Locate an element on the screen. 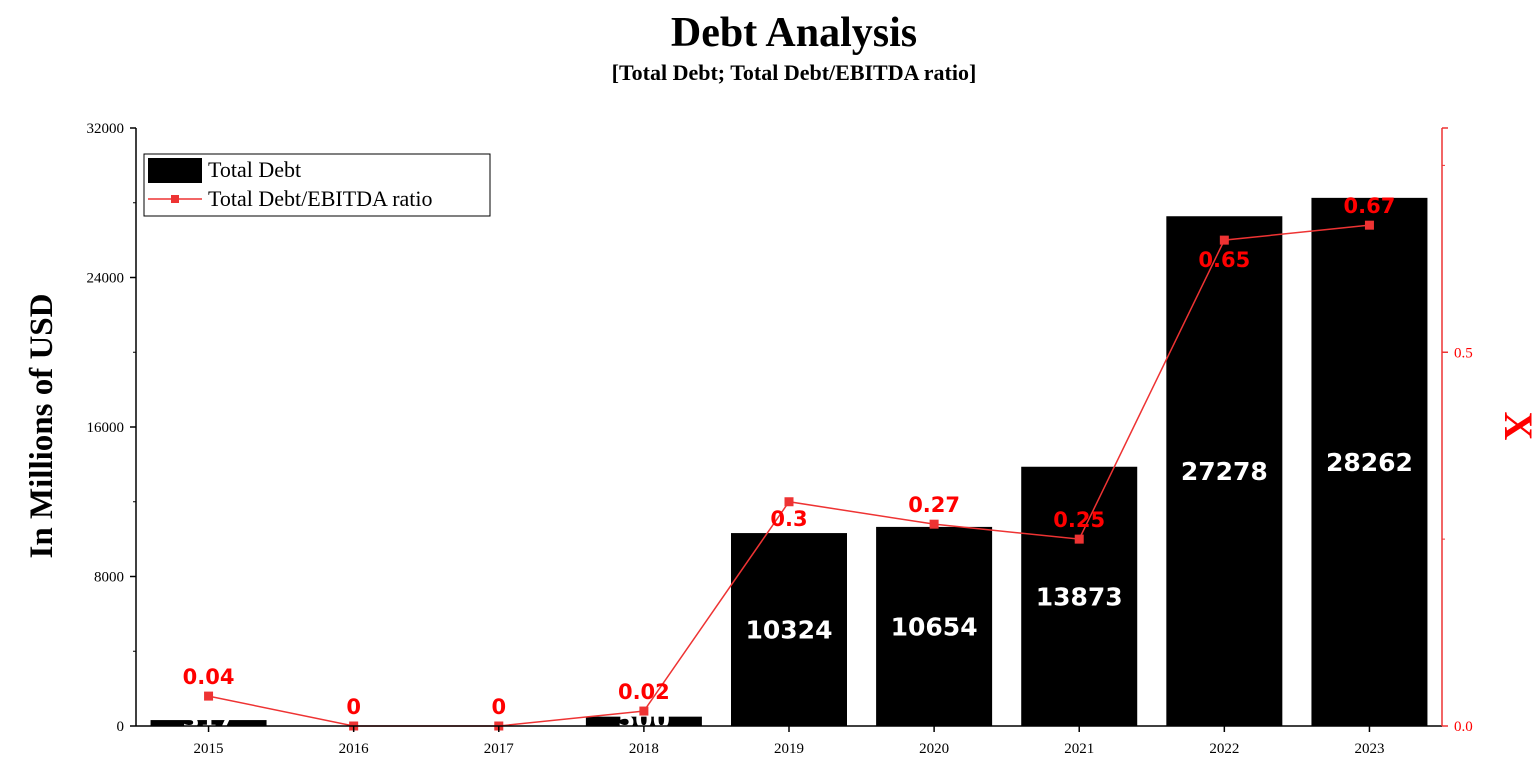 This screenshot has height=767, width=1540. bar-total-debt-2023 is located at coordinates (1369, 461).